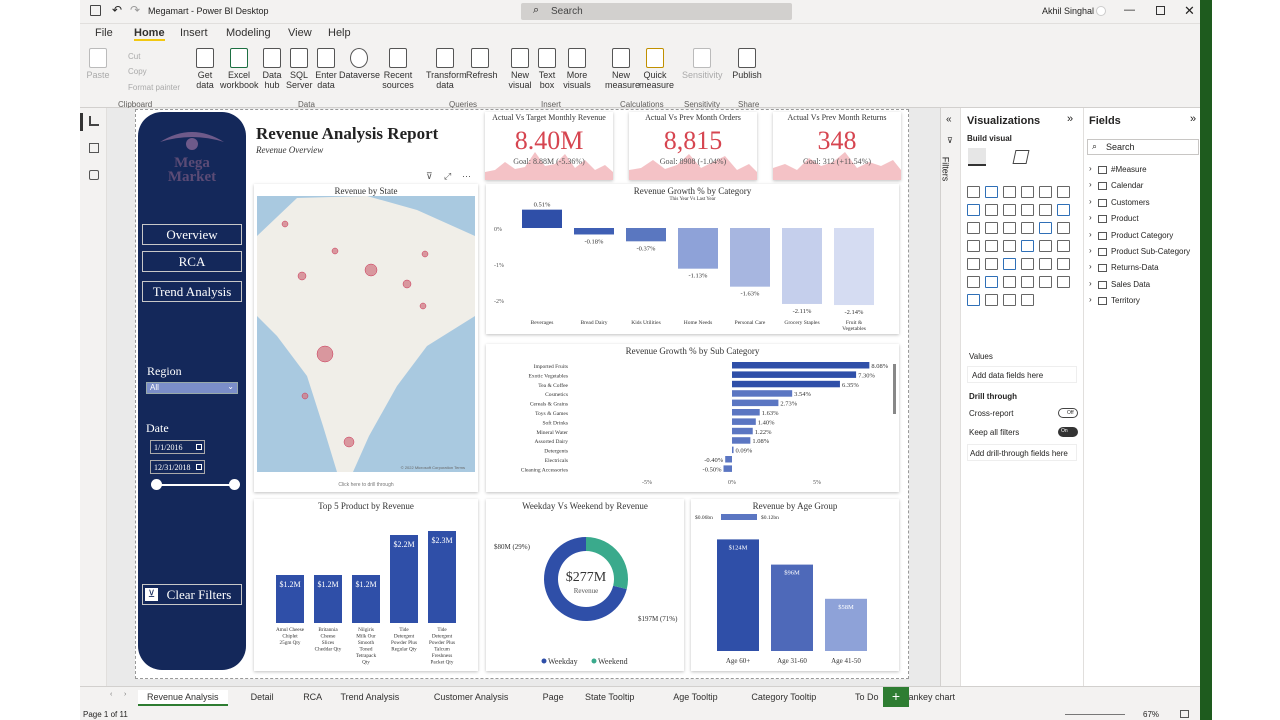 The width and height of the screenshot is (1280, 720). What do you see at coordinates (192, 261) in the screenshot?
I see `nav-rca-button: RCA` at bounding box center [192, 261].